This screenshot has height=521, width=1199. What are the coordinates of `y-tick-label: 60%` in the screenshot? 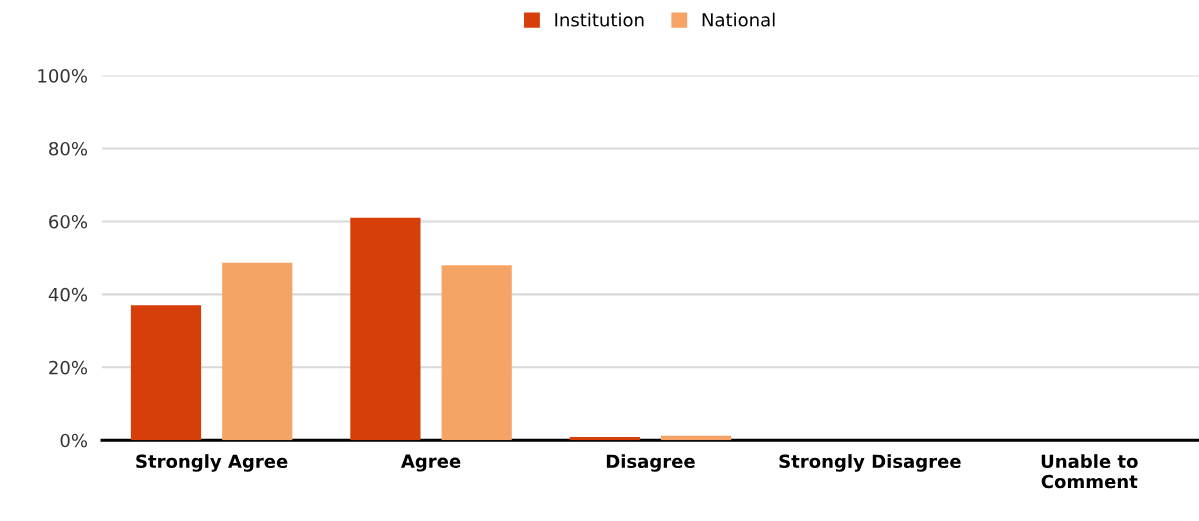 It's located at (68, 221).